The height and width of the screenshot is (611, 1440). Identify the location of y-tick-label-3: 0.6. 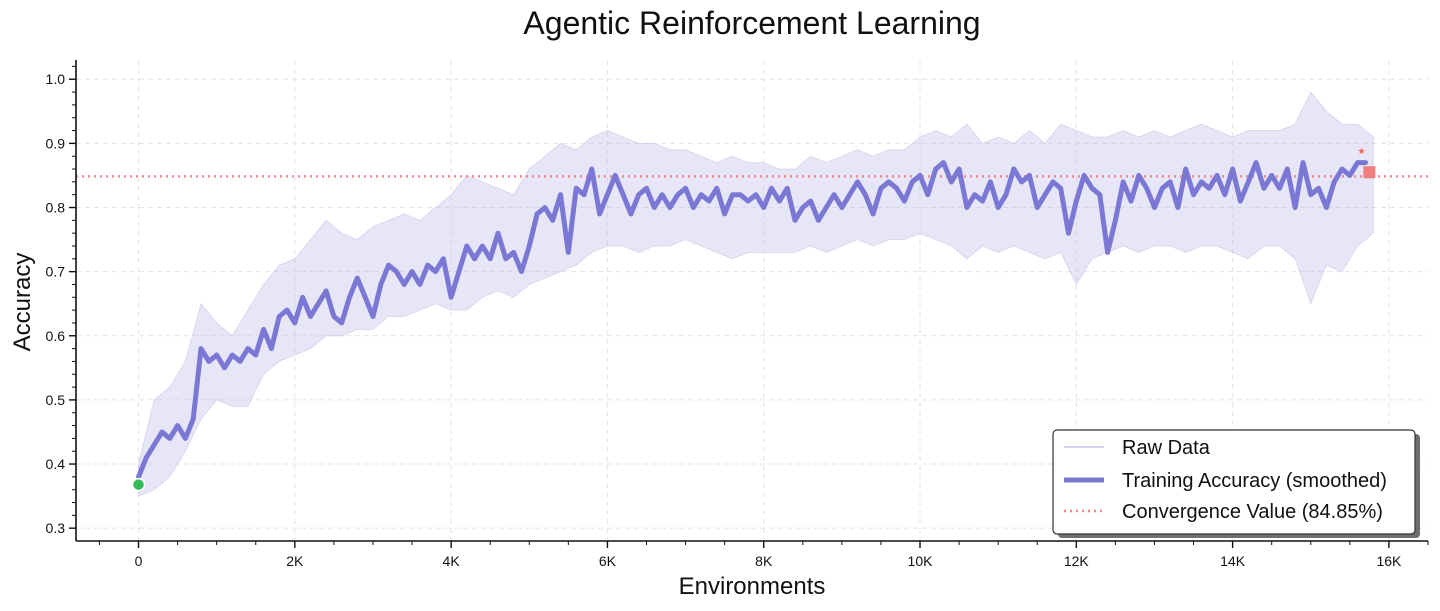
(56, 336).